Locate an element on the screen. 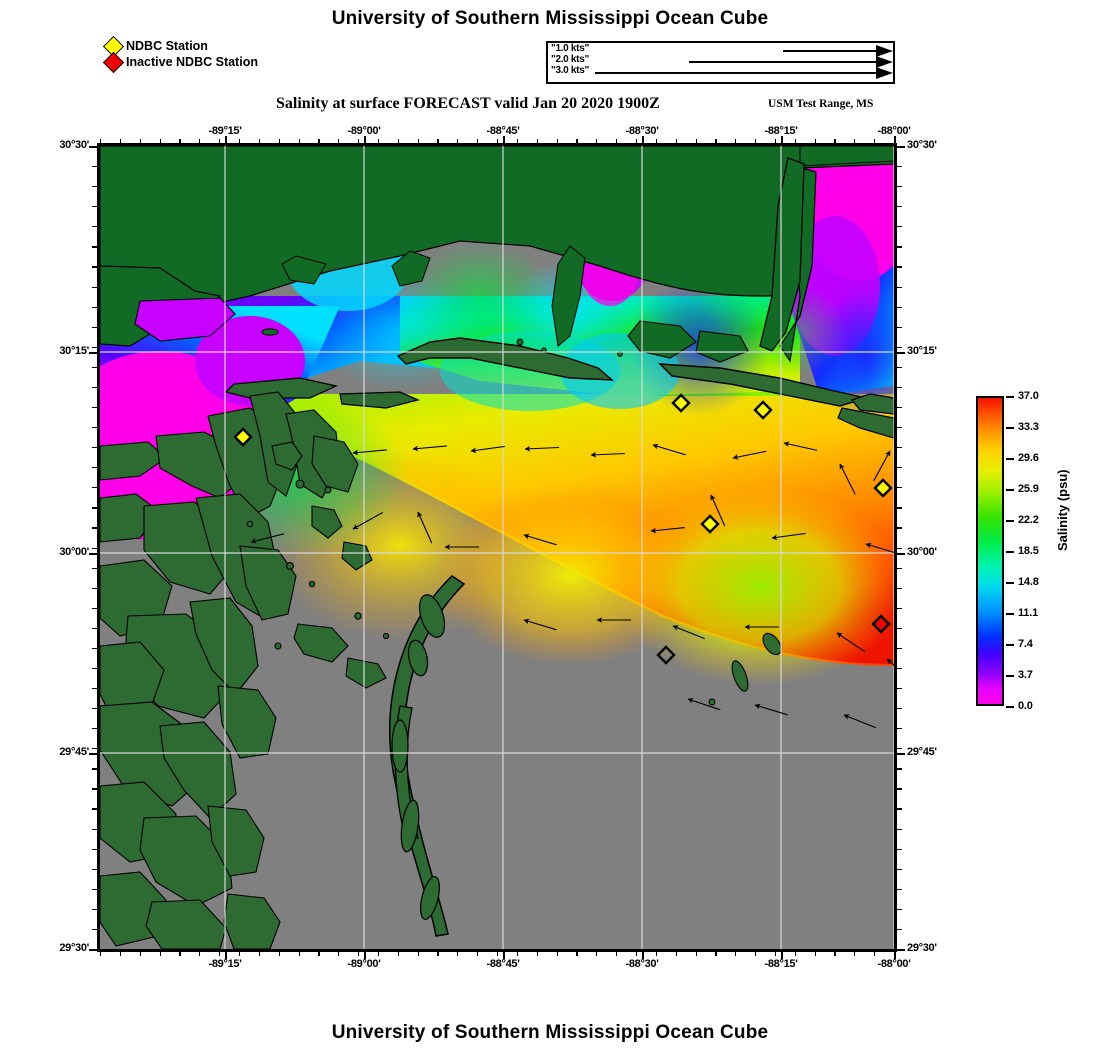  lon-tick-label-bottom-2: -88°45' is located at coordinates (503, 964).